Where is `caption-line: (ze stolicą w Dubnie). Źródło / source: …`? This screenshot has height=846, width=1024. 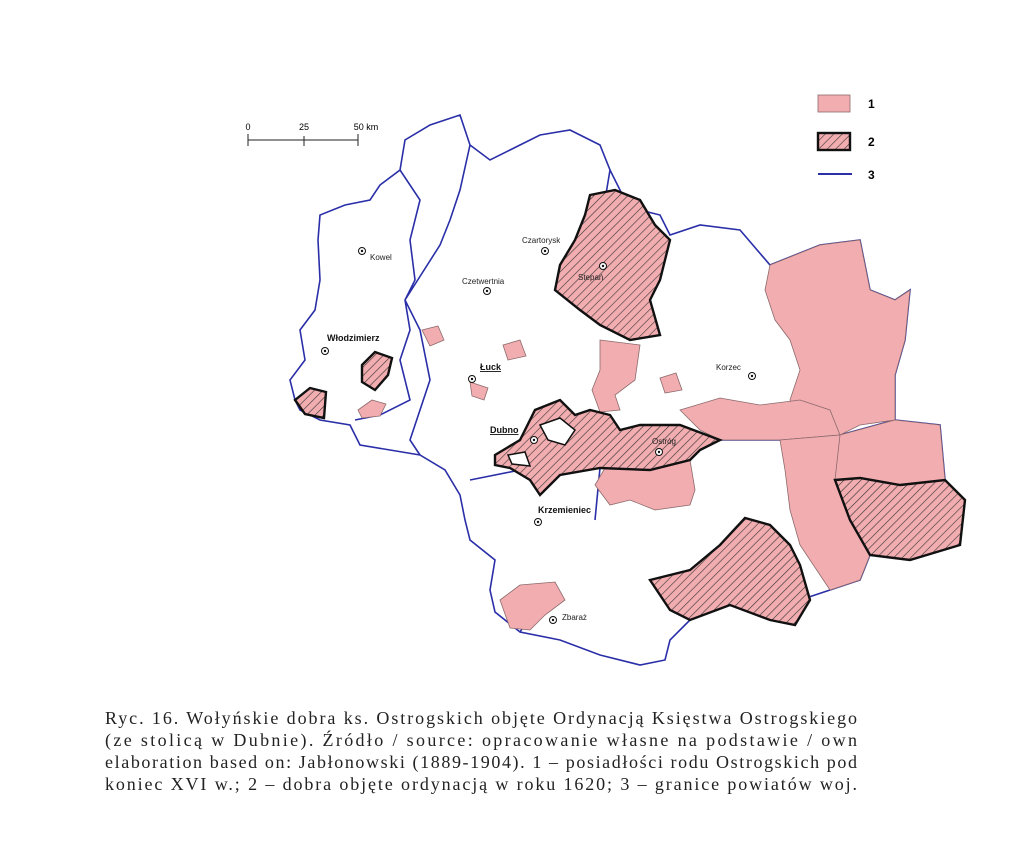
caption-line: (ze stolicą w Dubnie). Źródło / source: … is located at coordinates (481, 740).